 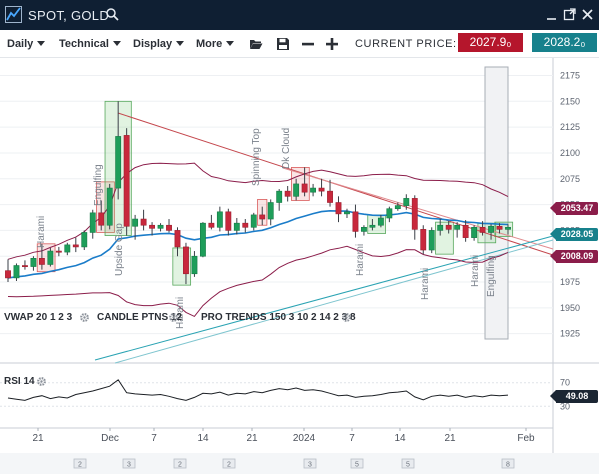 I want to click on projection-box, so click(x=496, y=203).